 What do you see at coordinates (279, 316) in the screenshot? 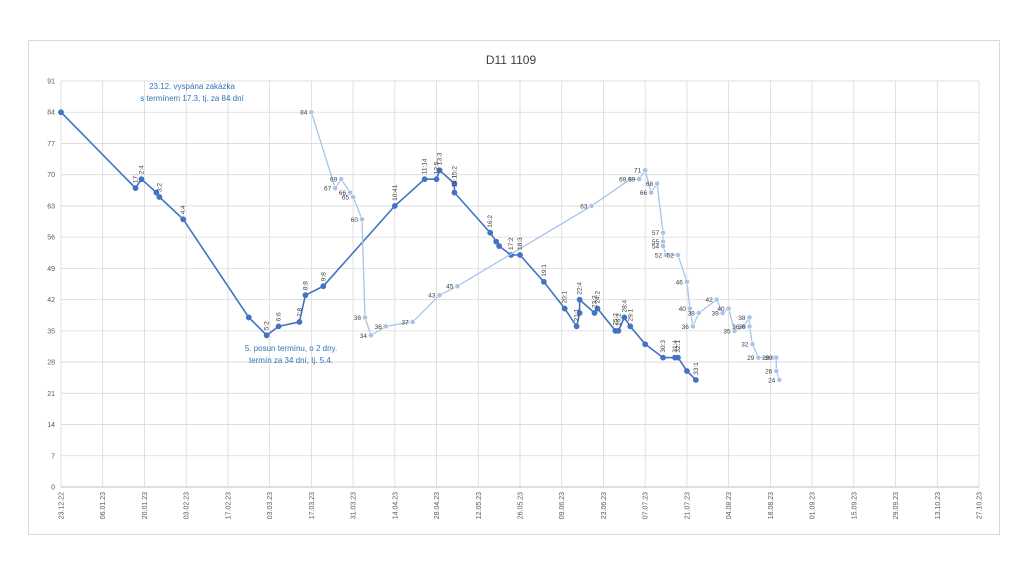
I see `data-label: 6:6` at bounding box center [279, 316].